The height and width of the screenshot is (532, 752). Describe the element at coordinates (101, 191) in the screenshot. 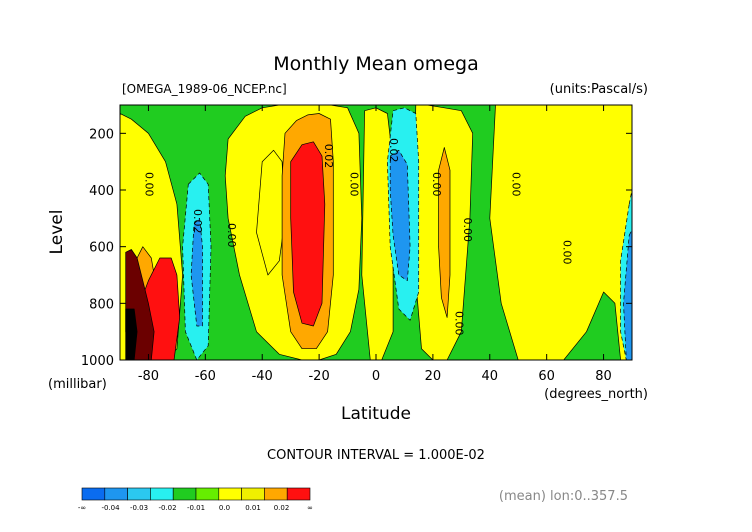

I see `y-tick-label: 400` at that location.